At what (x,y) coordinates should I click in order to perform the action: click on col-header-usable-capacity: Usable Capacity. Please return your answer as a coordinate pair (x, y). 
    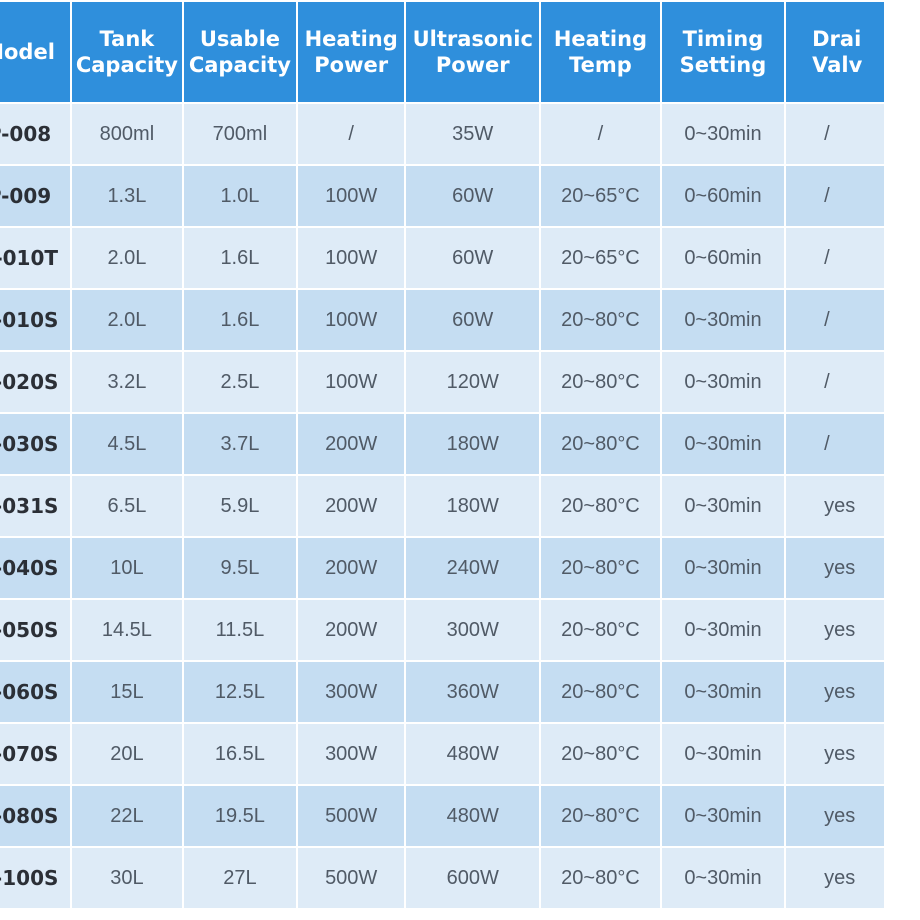
    Looking at the image, I should click on (240, 52).